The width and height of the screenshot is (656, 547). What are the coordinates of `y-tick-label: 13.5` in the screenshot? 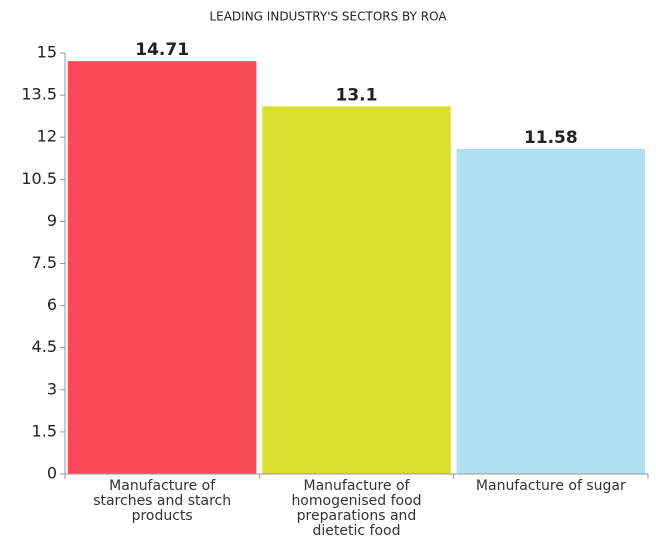 It's located at (39, 94).